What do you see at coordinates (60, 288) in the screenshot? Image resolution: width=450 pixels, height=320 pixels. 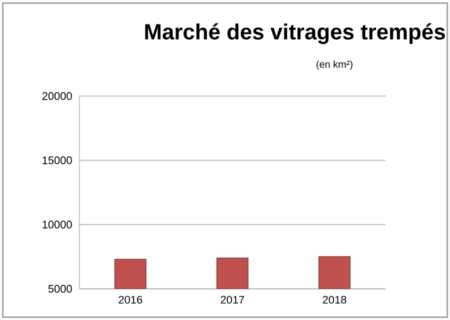 I see `y-tick-label: 5000` at bounding box center [60, 288].